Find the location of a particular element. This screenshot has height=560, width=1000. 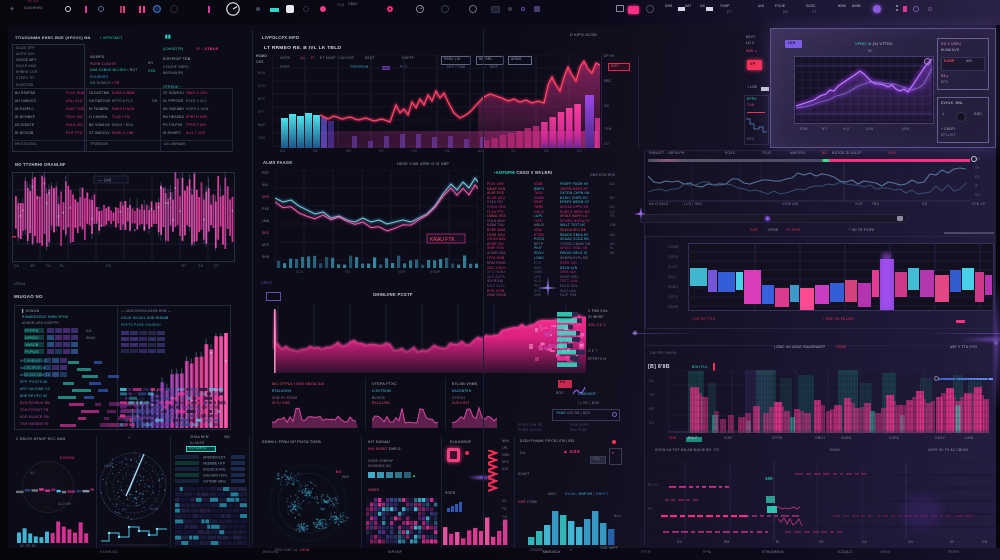

svg-text: PTPPS is located at coordinates (31, 330).